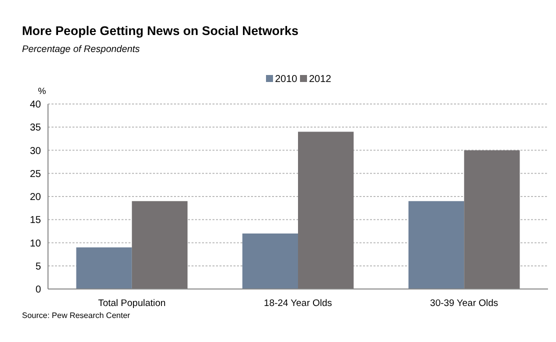 This screenshot has width=556, height=342. What do you see at coordinates (36, 197) in the screenshot?
I see `y-tick-label: 20` at bounding box center [36, 197].